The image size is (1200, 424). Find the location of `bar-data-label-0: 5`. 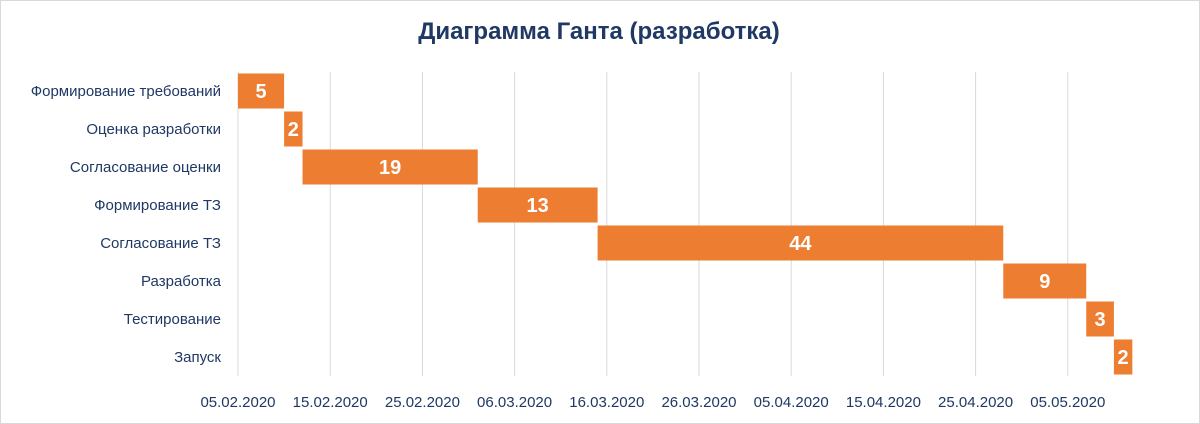

bar-data-label-0: 5 is located at coordinates (260, 92).